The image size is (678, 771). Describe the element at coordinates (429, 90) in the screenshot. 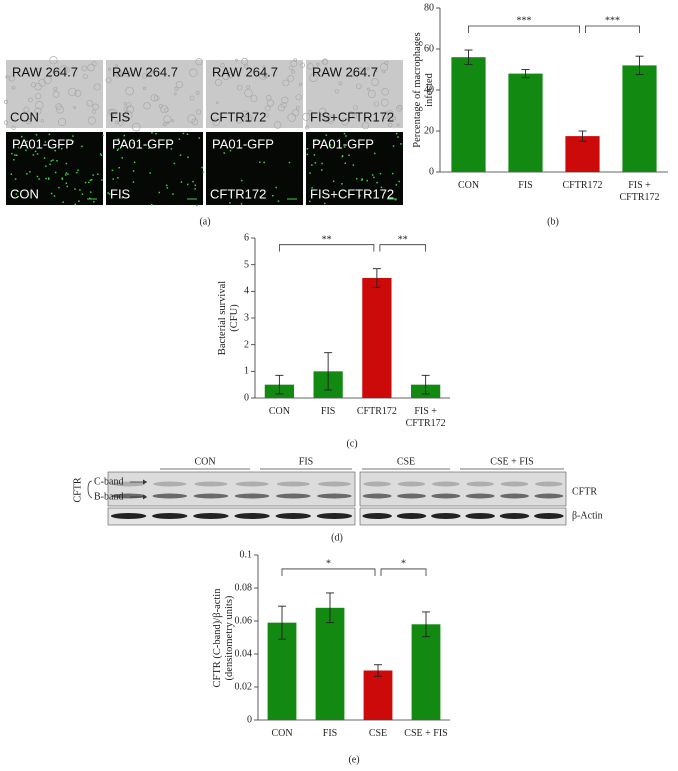

I see `y-tick-label: 40` at that location.